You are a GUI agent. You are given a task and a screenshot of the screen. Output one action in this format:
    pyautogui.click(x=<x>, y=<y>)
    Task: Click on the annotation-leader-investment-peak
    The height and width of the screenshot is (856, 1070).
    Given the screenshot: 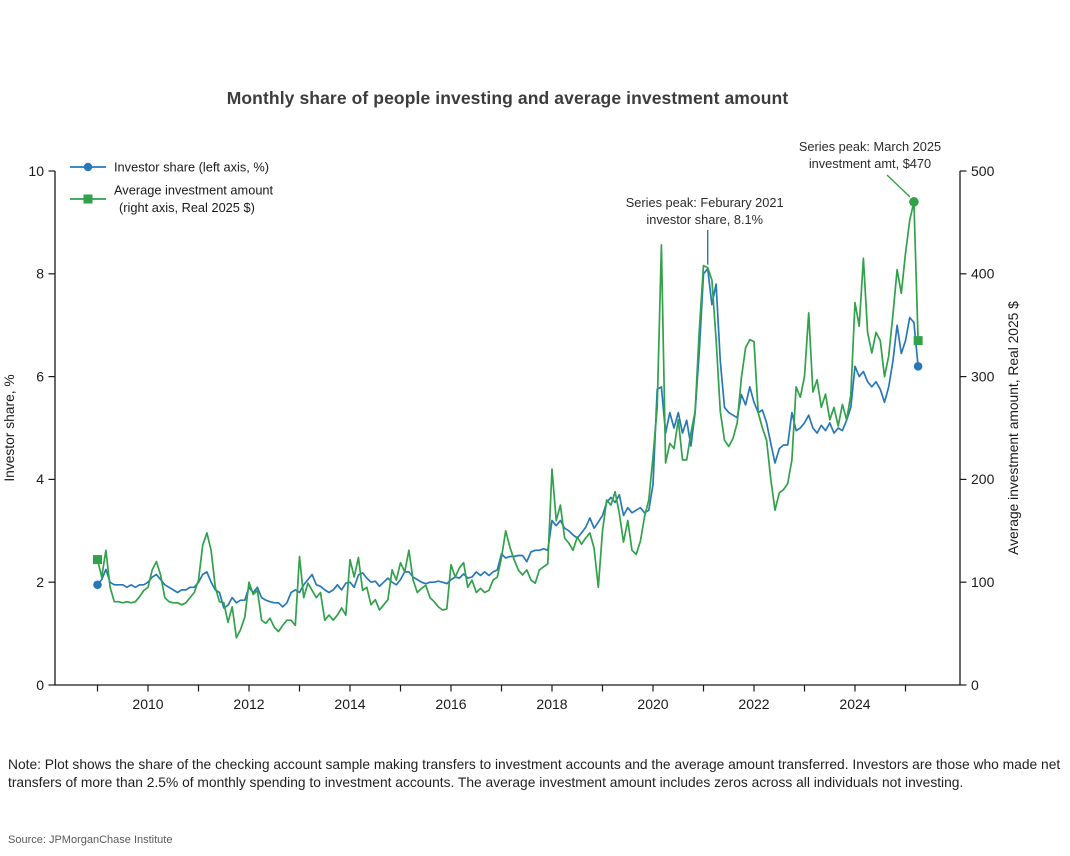 What is the action you would take?
    pyautogui.click(x=898, y=186)
    